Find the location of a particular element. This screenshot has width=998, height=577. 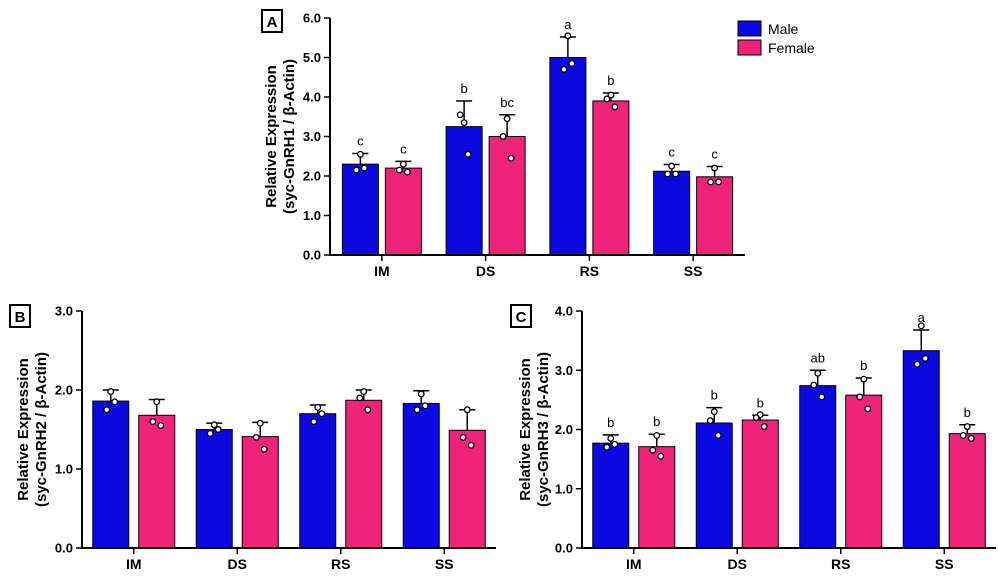

legend-swatch-male is located at coordinates (749, 28).